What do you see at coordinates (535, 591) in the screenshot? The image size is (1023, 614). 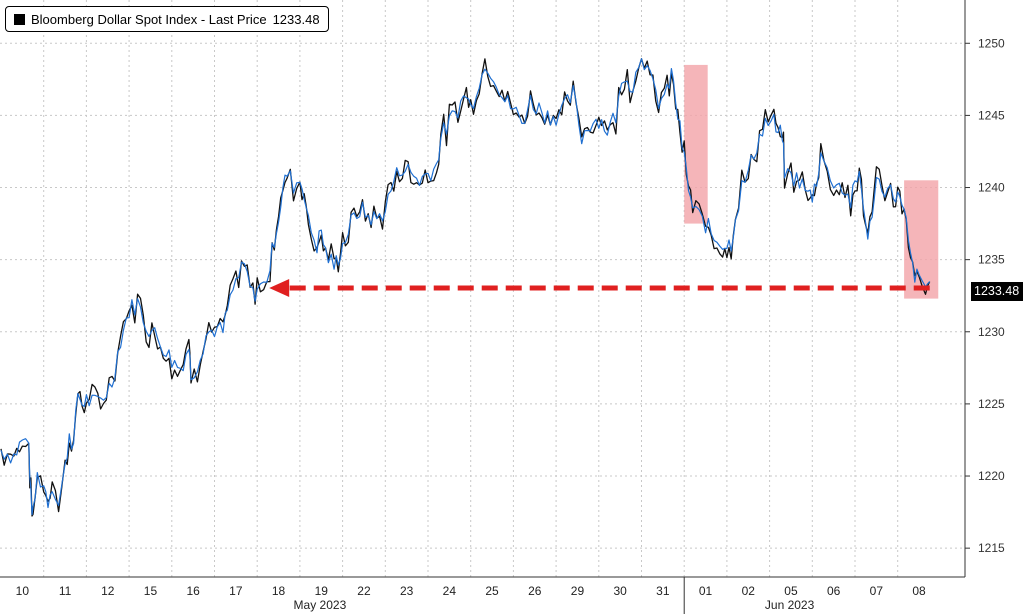 I see `x-tick-label: 26` at bounding box center [535, 591].